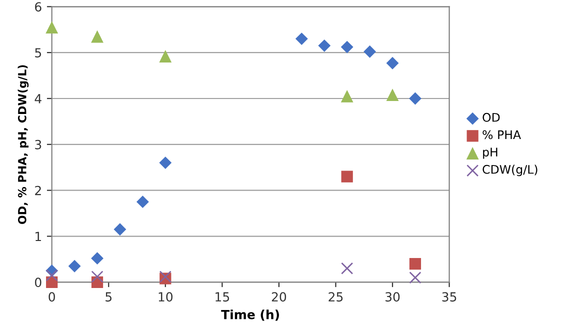  Describe the element at coordinates (491, 117) in the screenshot. I see `legend-label: OD` at that location.